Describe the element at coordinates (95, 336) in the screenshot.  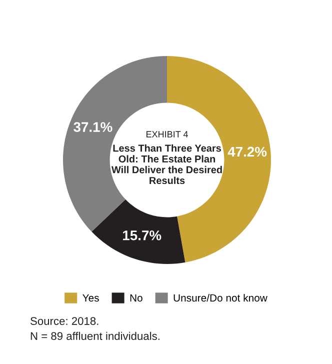
I see `text: N = 89 affluent individuals.` at that location.